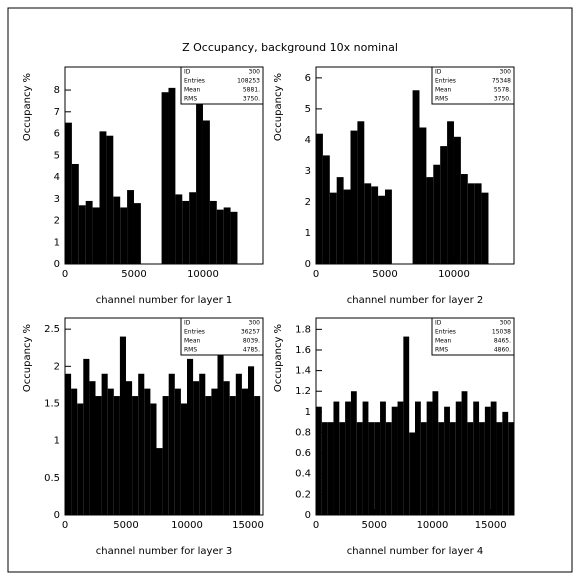 This screenshot has height=582, width=581. I want to click on y-tick-label: 1.2, so click(303, 391).